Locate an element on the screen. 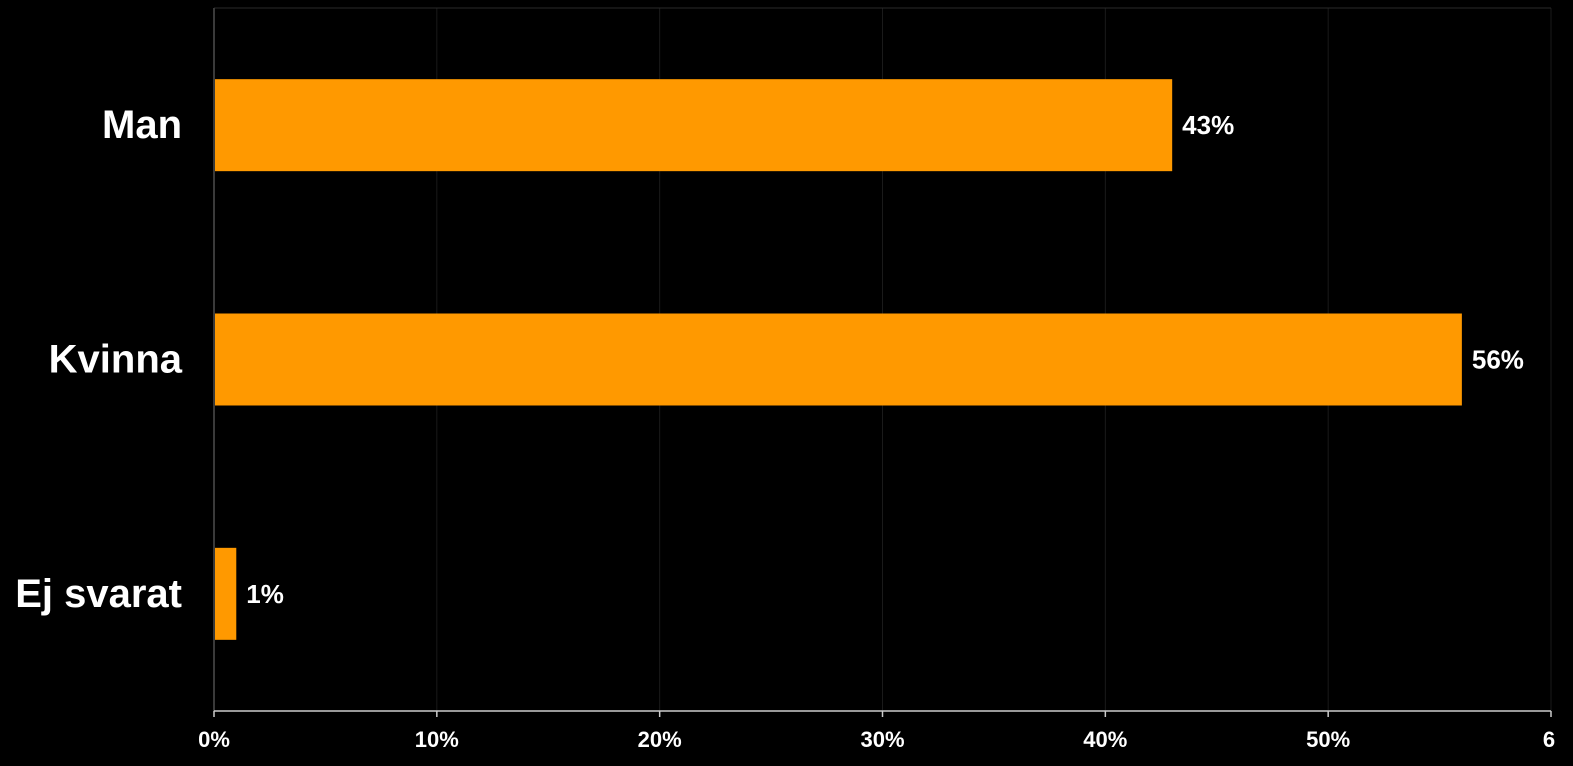 Image resolution: width=1573 pixels, height=766 pixels. data-label: 43% is located at coordinates (1208, 125).